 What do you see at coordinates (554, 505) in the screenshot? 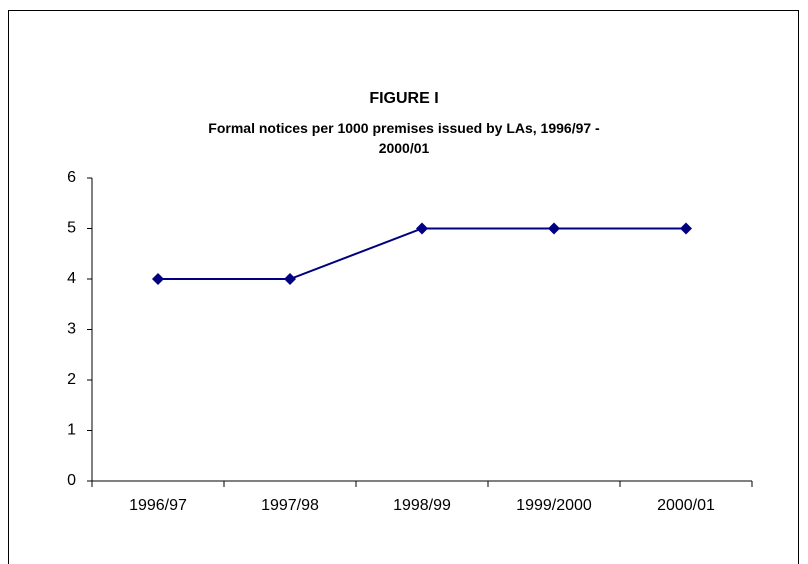
I see `x-tick-label: 1999/2000` at bounding box center [554, 505].